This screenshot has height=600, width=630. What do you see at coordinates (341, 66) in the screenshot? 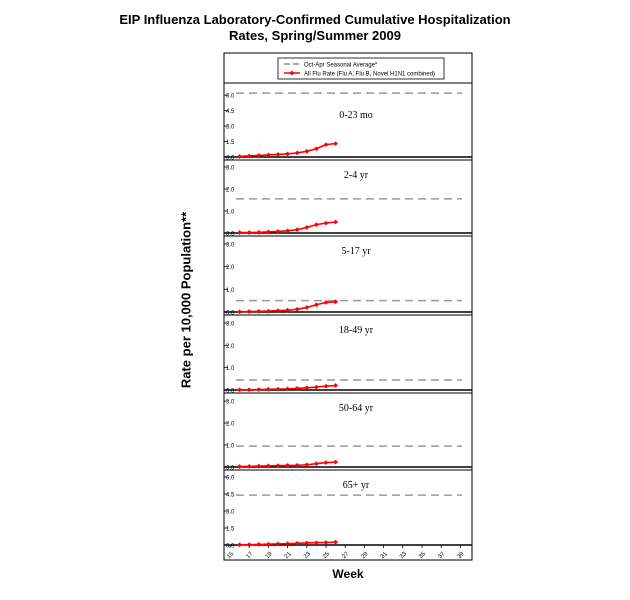
I see `legend-seasonal-label: Oct-Apr Seasonal Average*` at bounding box center [341, 66].